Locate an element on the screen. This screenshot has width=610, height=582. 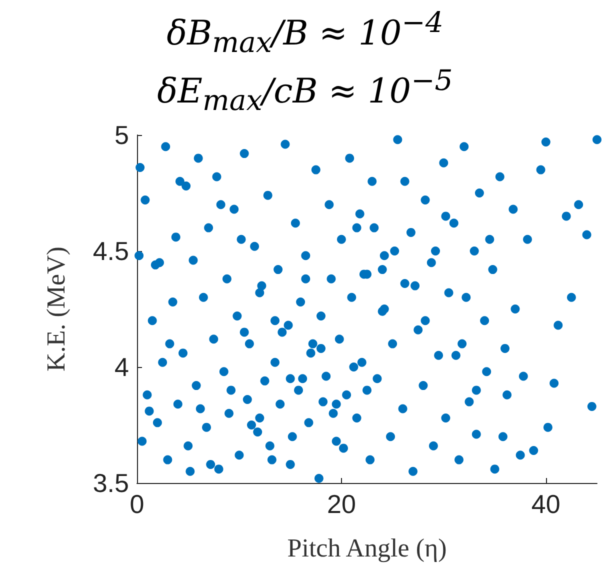
x-tick-label: 20 is located at coordinates (341, 504).